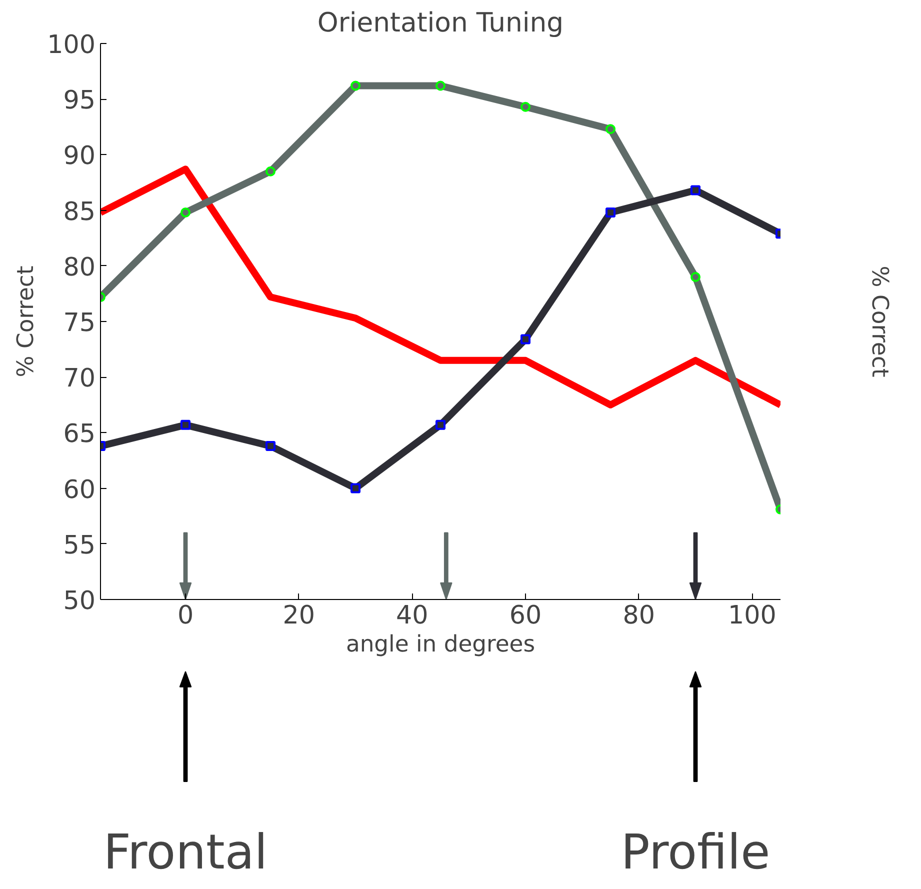 This screenshot has height=889, width=921. I want to click on y-tick-label: 85, so click(79, 211).